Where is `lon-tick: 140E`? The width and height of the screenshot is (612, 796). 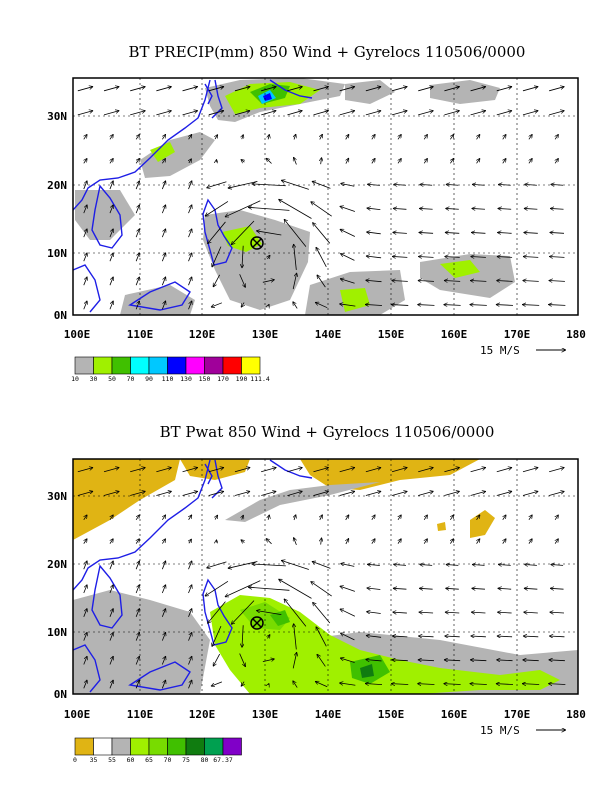
lon-tick: 140E is located at coordinates (328, 714).